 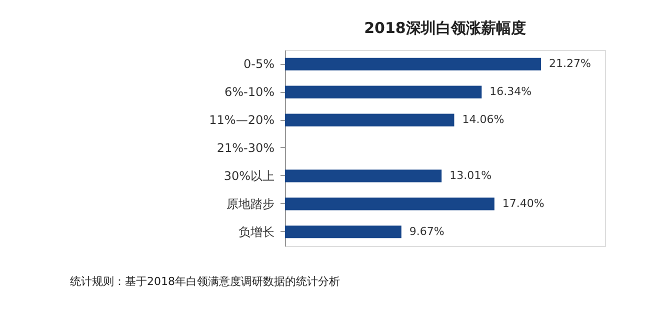 What do you see at coordinates (256, 231) in the screenshot?
I see `y-tick-label: 负增长` at bounding box center [256, 231].